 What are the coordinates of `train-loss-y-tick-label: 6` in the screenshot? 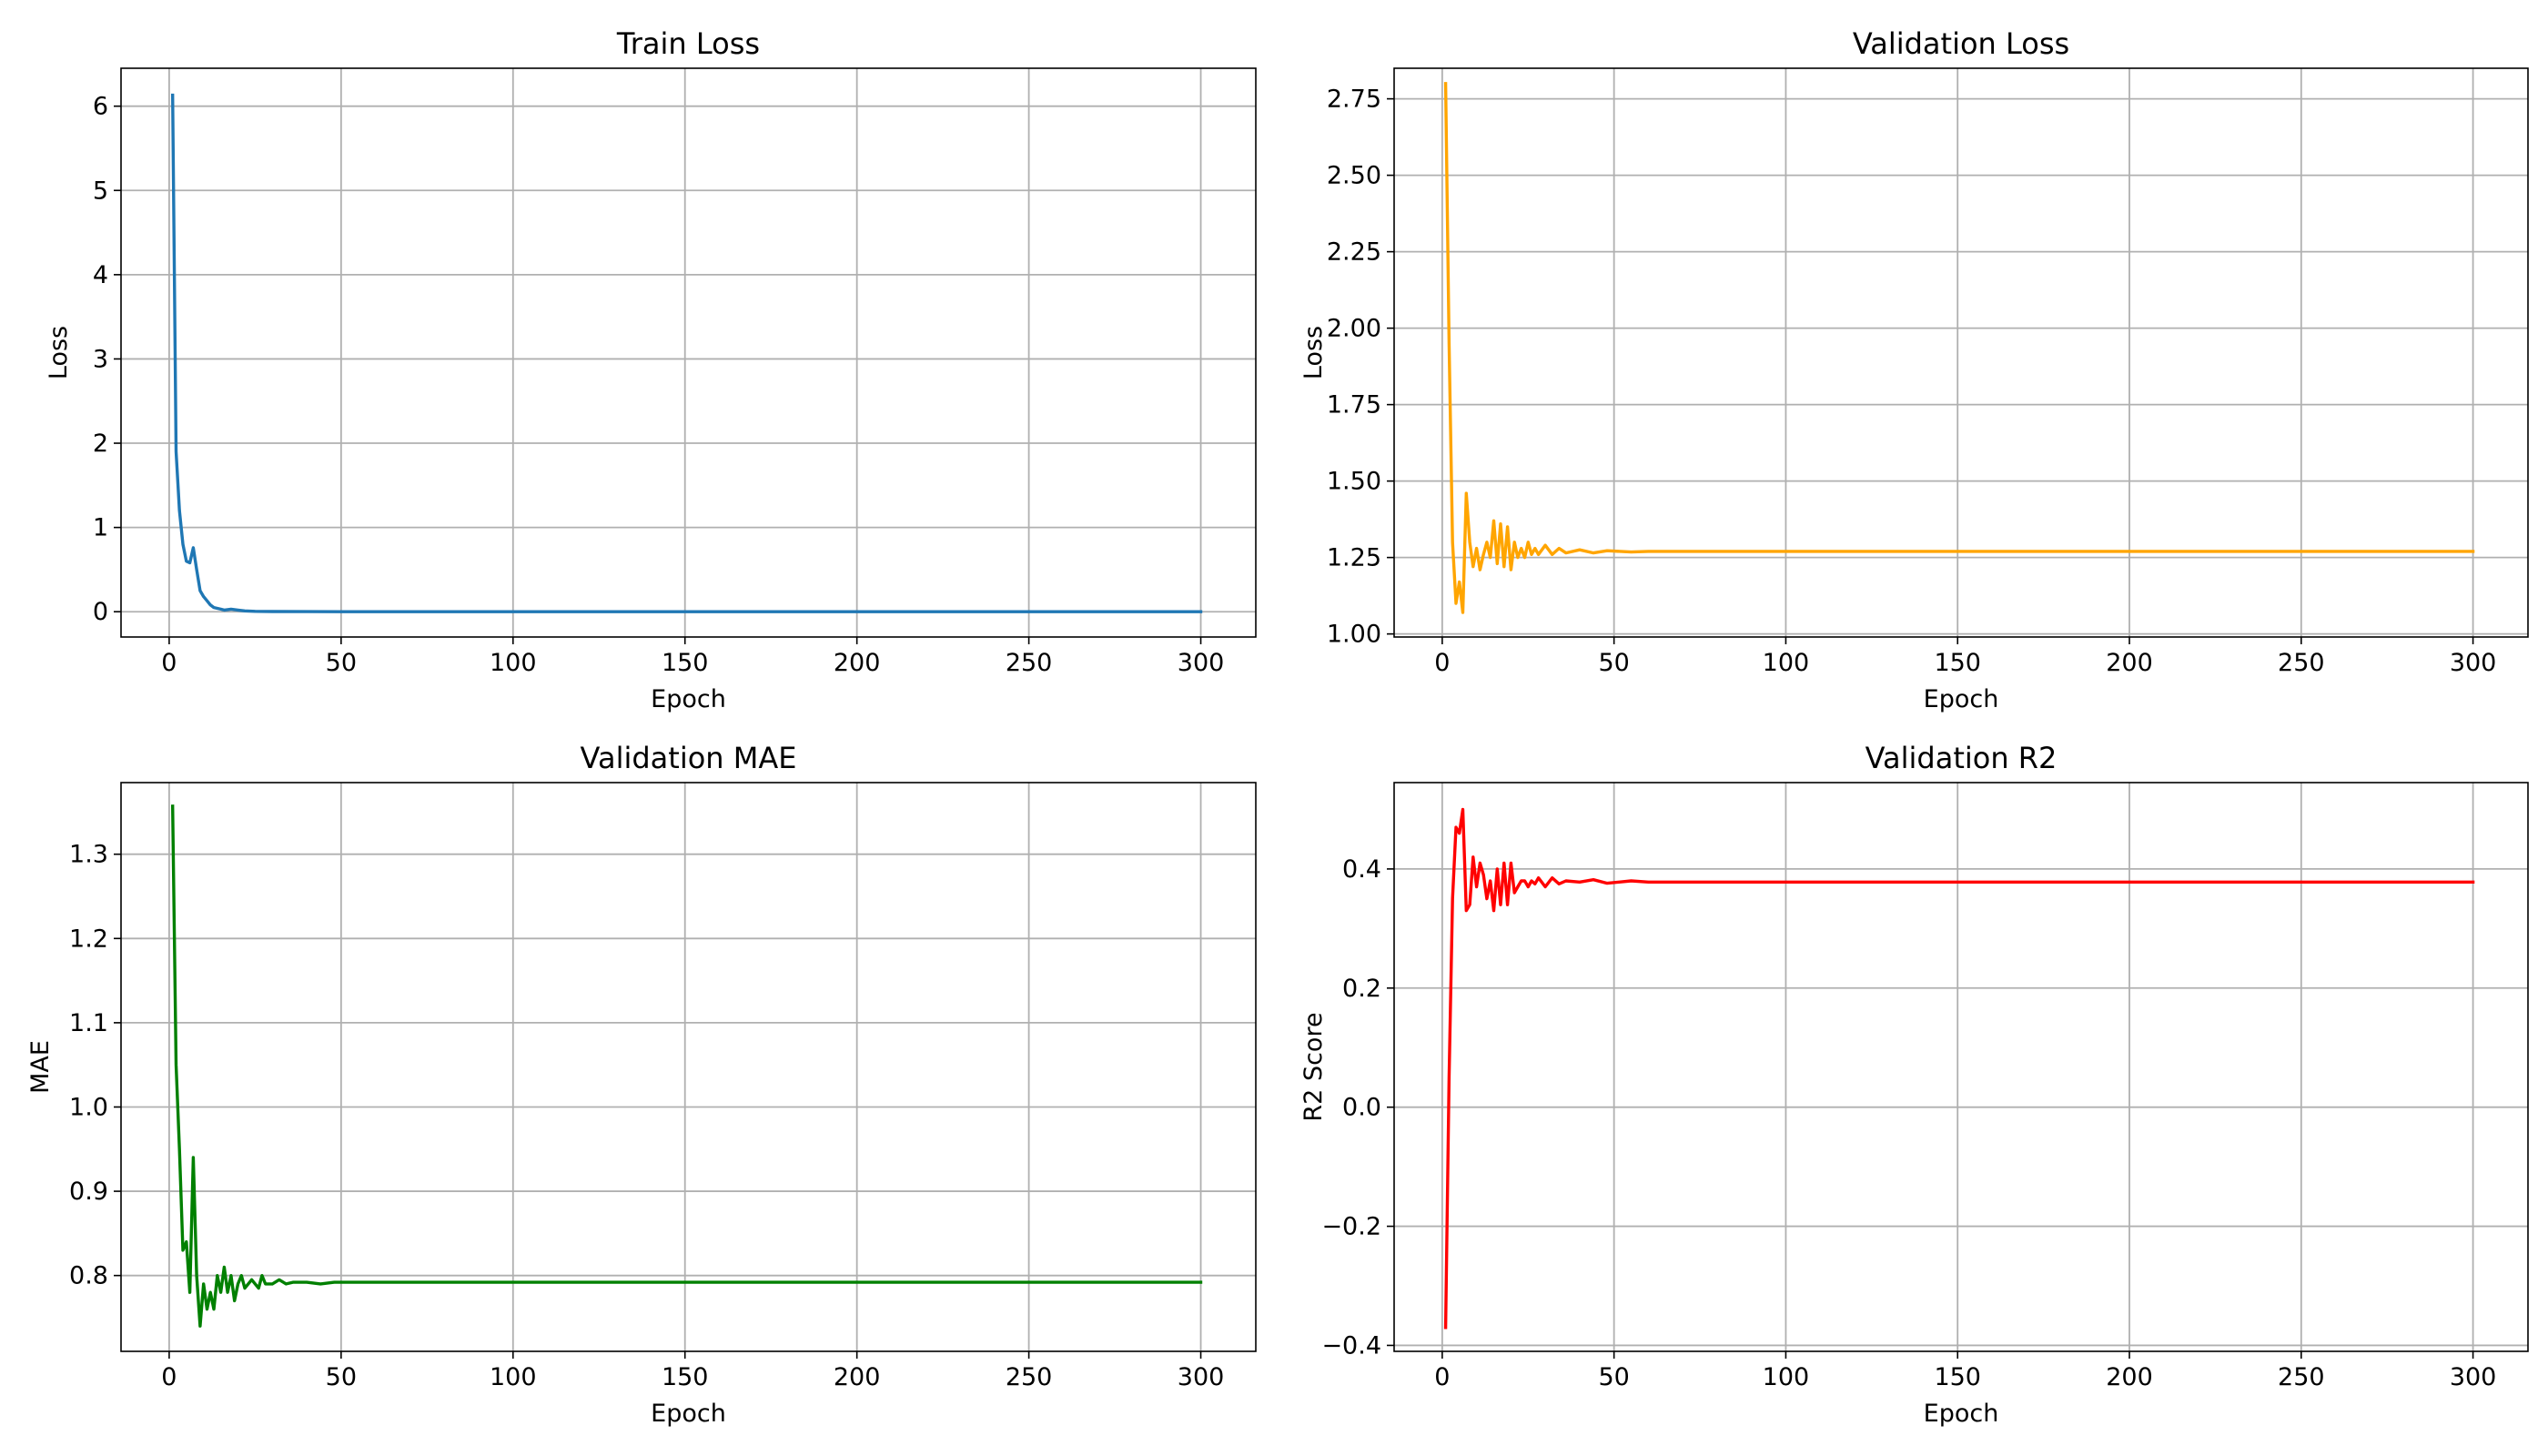 It's located at (101, 107).